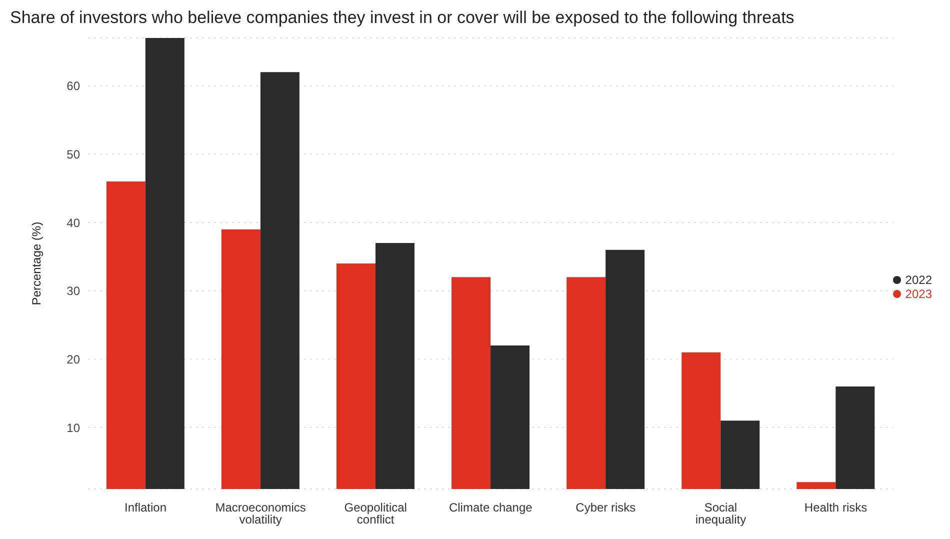  What do you see at coordinates (260, 513) in the screenshot?
I see `x-tick-label: Macroeconomics volatility` at bounding box center [260, 513].